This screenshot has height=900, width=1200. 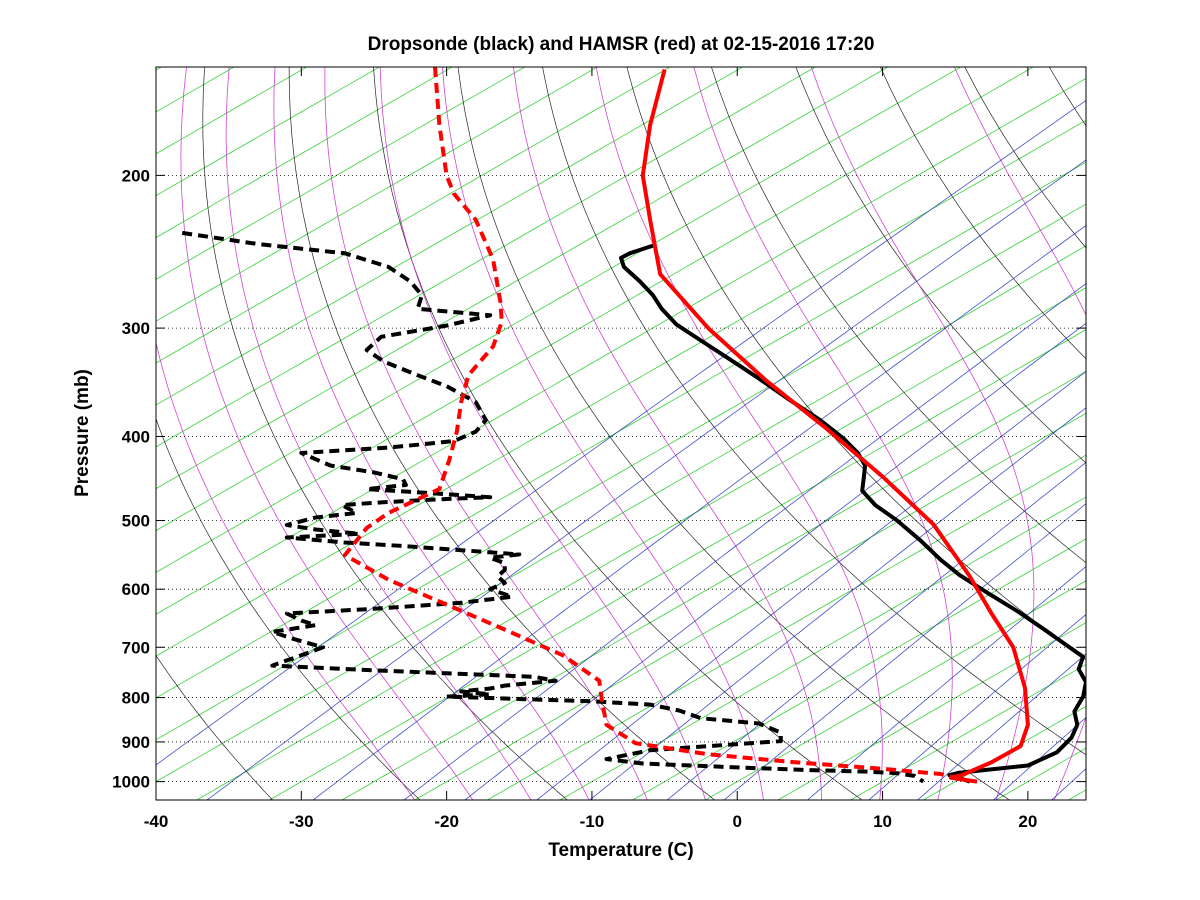 What do you see at coordinates (737, 821) in the screenshot?
I see `x-tick-label: 0` at bounding box center [737, 821].